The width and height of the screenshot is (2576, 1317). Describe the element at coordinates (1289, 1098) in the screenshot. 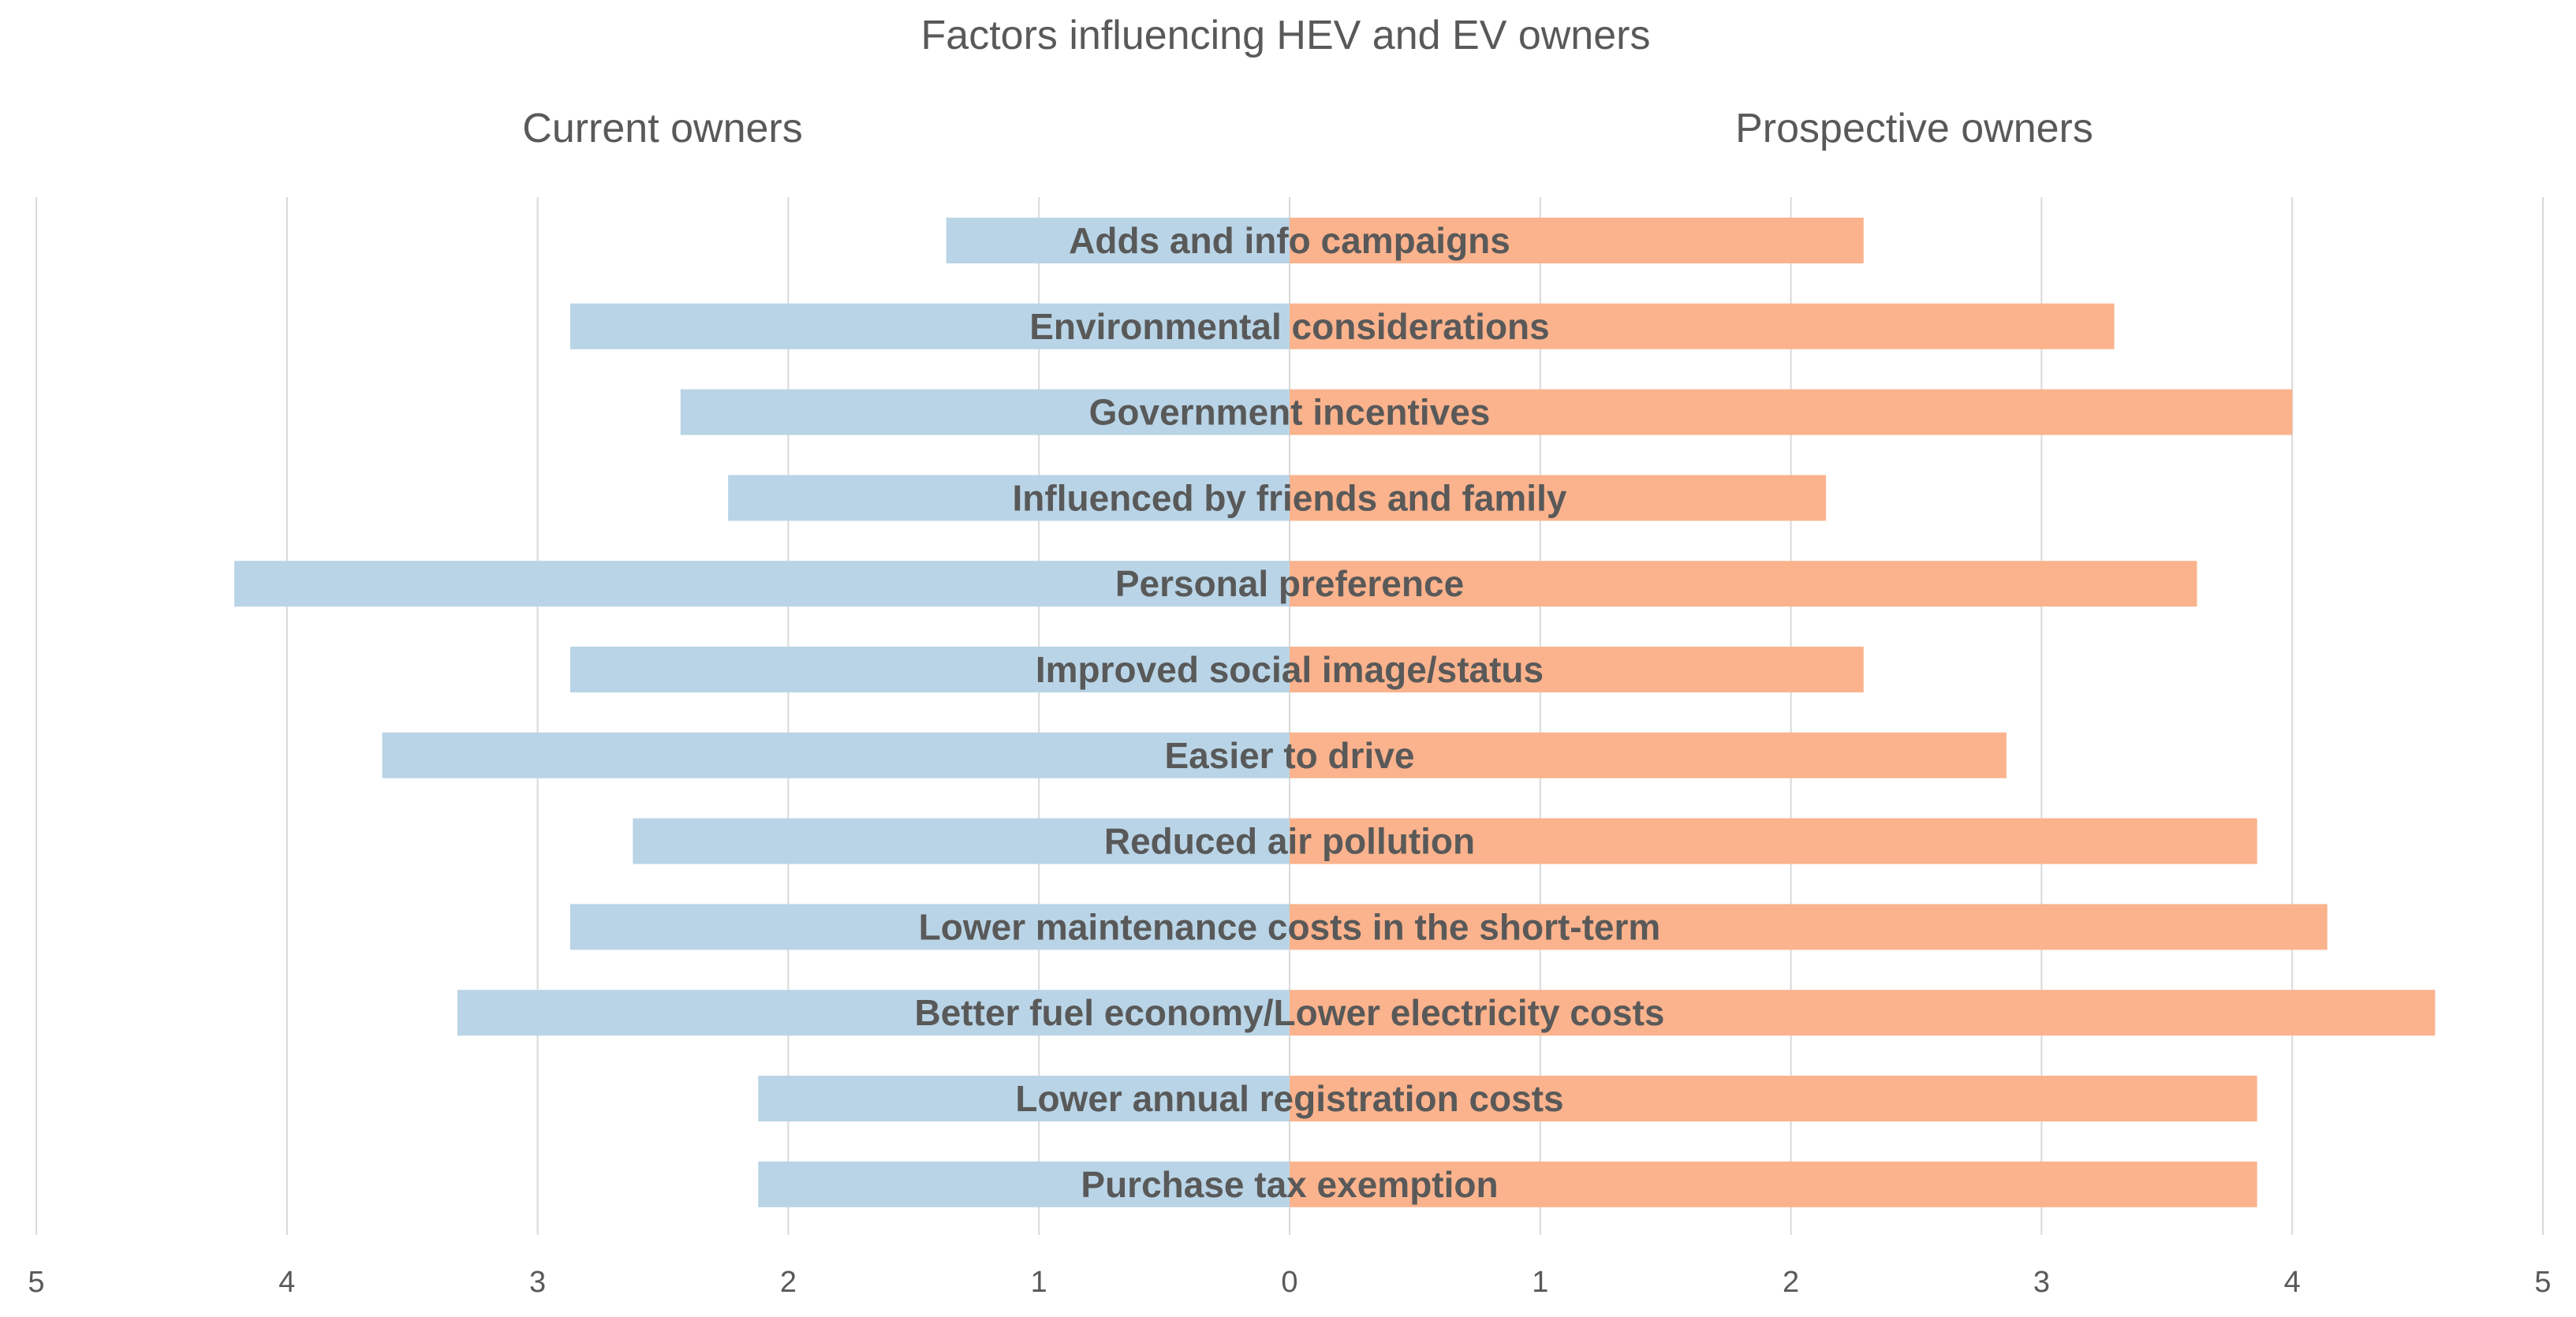

I see `category-label: Lower annual registration costs` at that location.